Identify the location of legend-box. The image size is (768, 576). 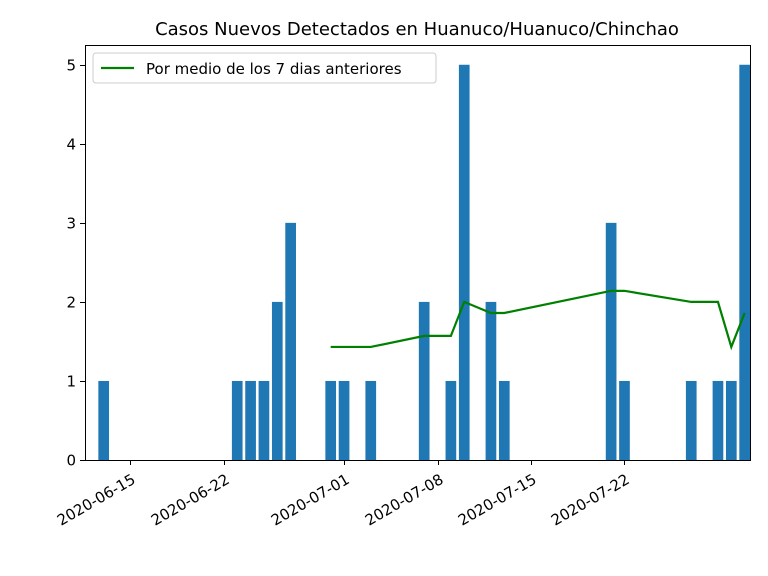
(264, 68).